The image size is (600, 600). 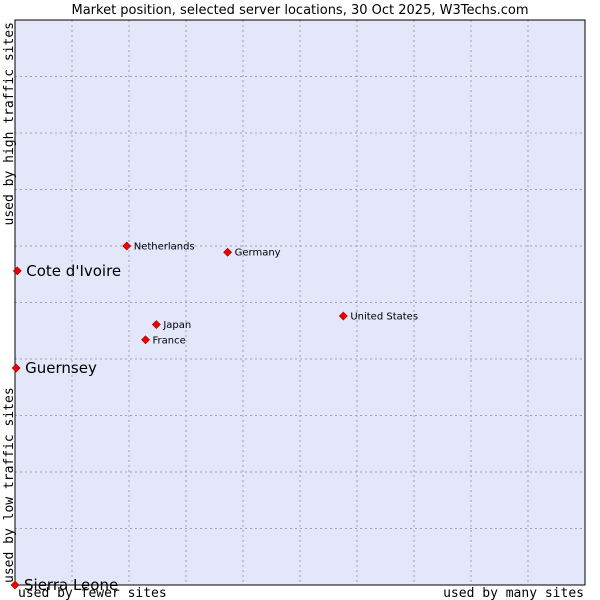 I want to click on data-point-japan: Japan, so click(x=171, y=325).